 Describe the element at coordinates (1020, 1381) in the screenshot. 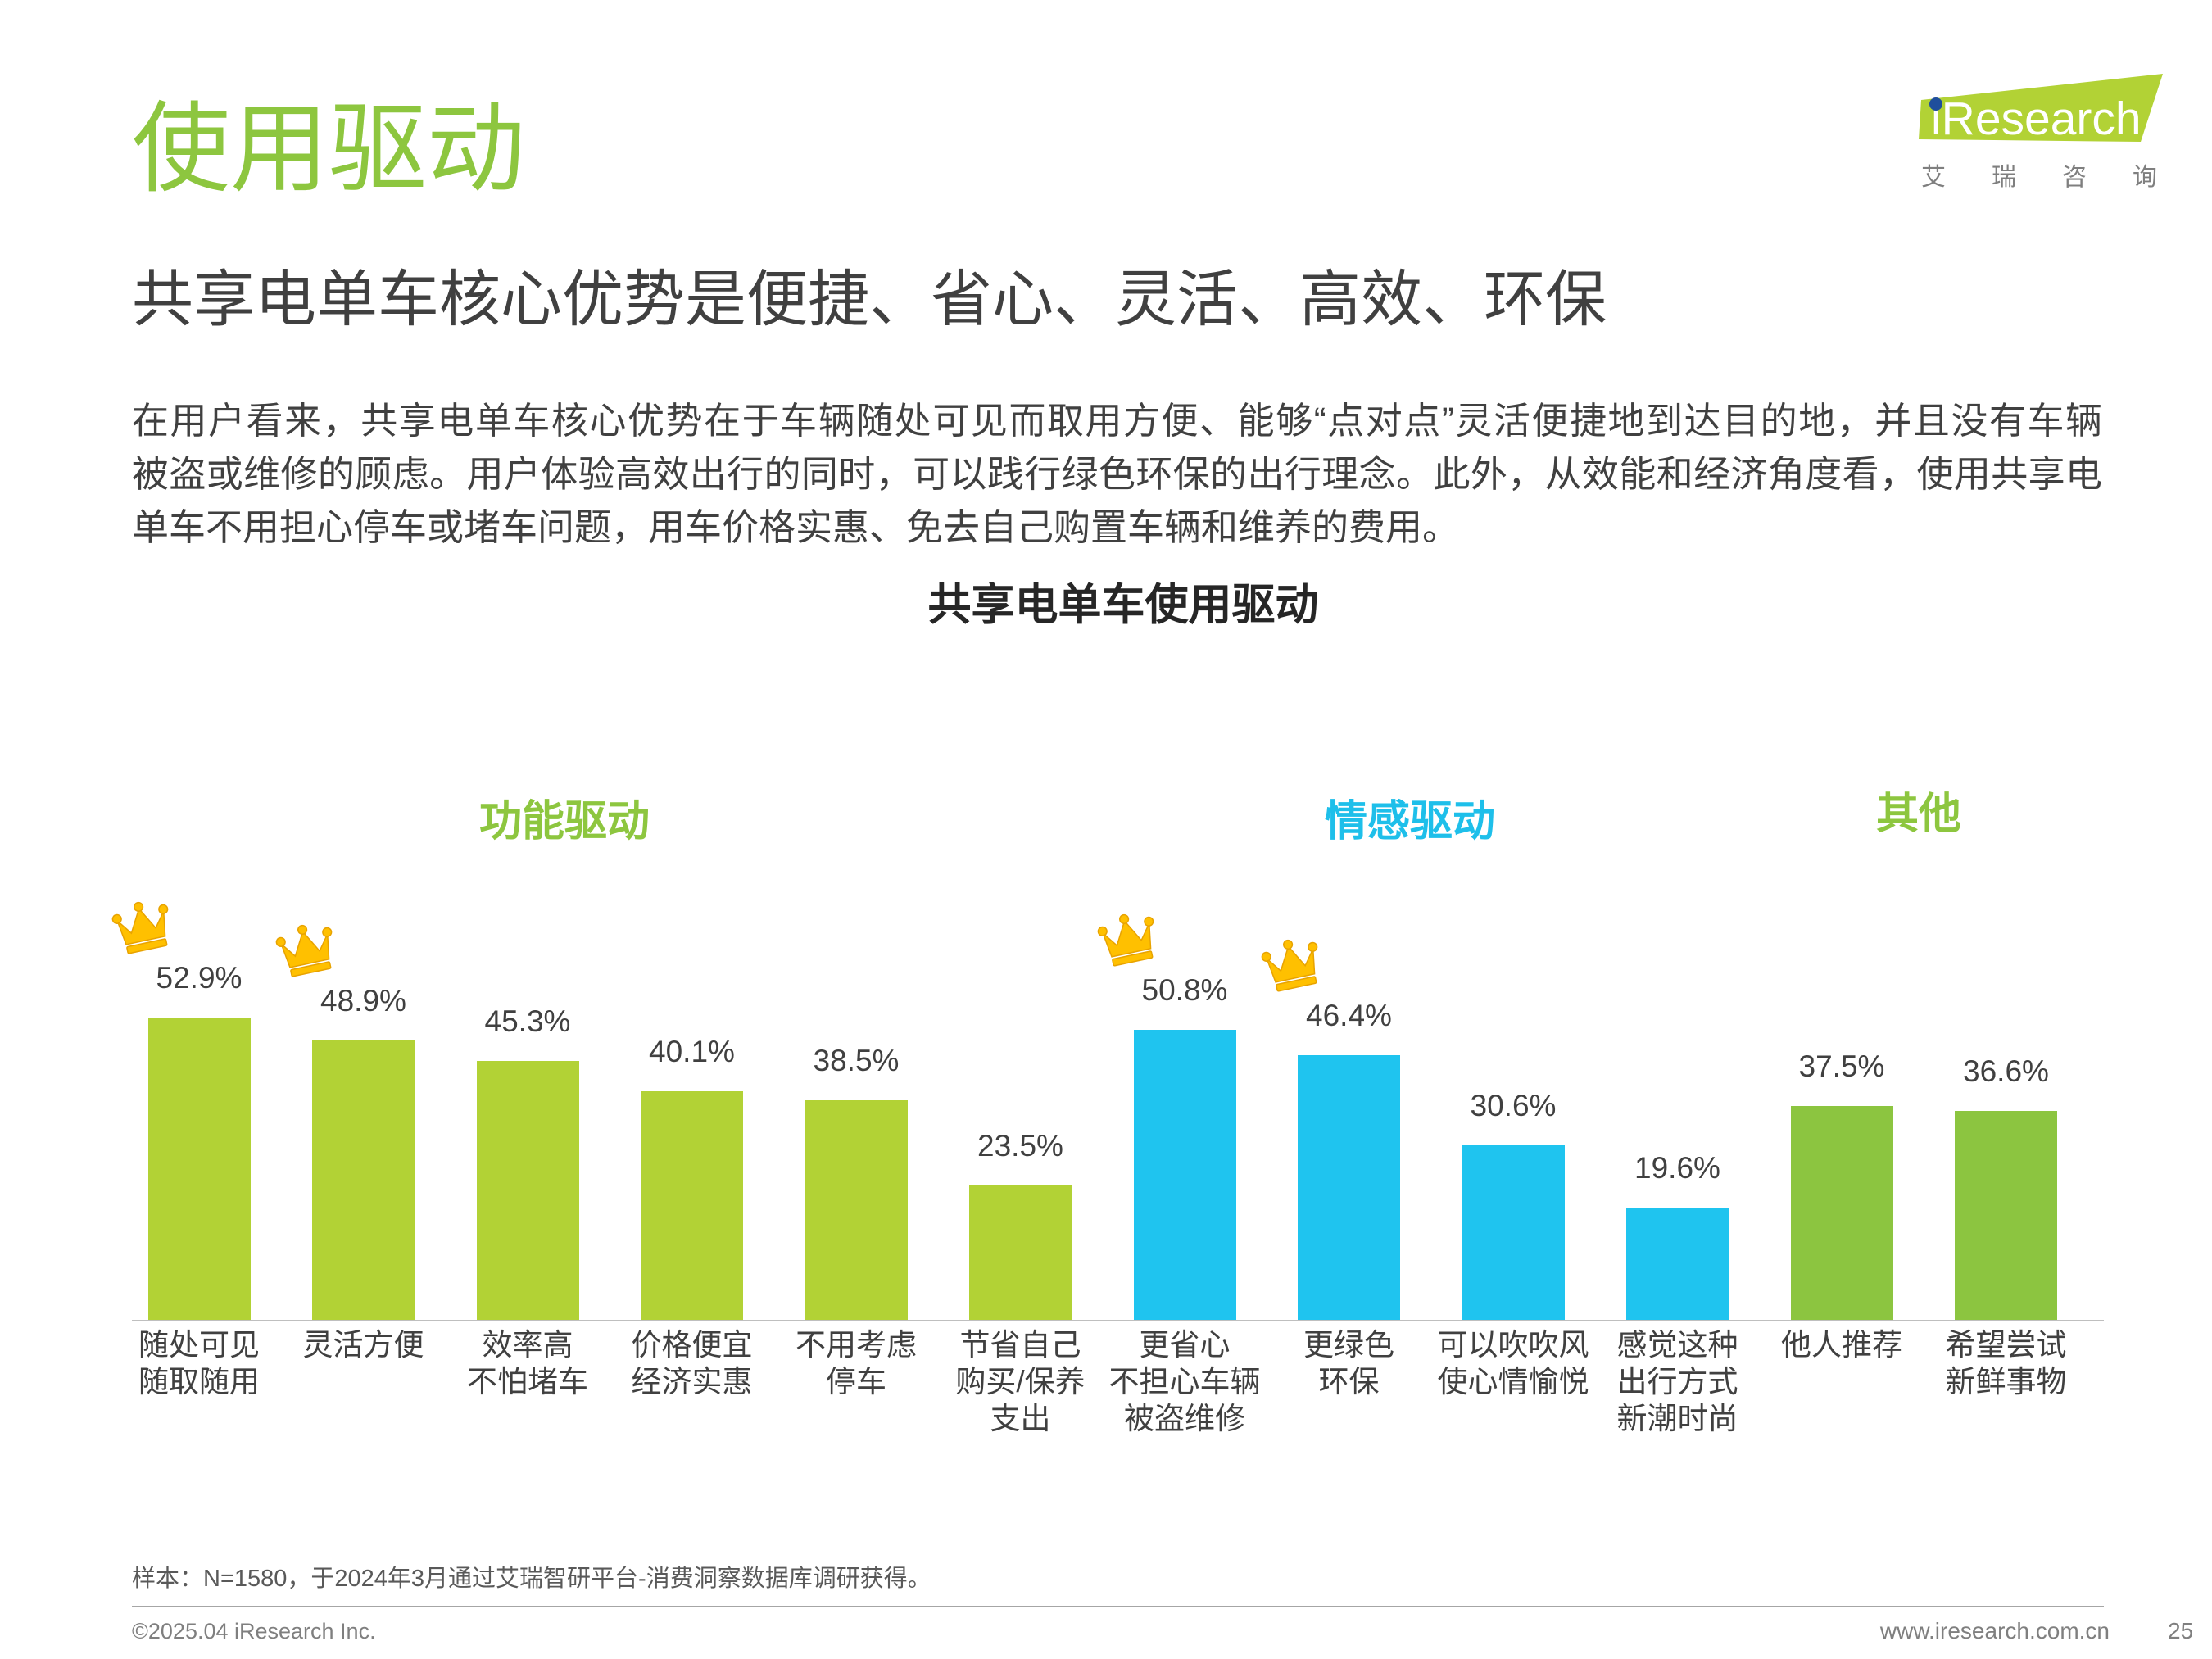

I see `category-label: 节省自己 购买/保养 支出` at that location.